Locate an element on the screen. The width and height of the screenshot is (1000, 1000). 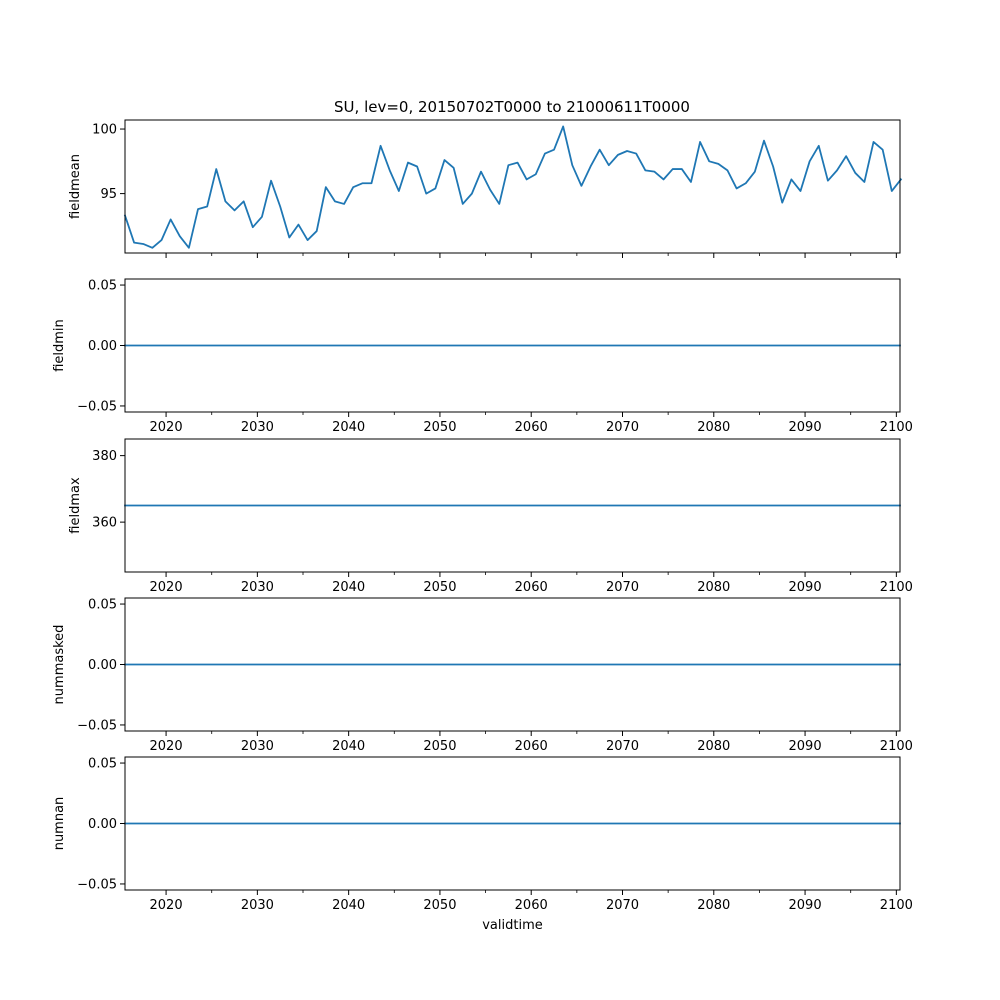
x-tick-label-numnan-2080: 2080 is located at coordinates (713, 905).